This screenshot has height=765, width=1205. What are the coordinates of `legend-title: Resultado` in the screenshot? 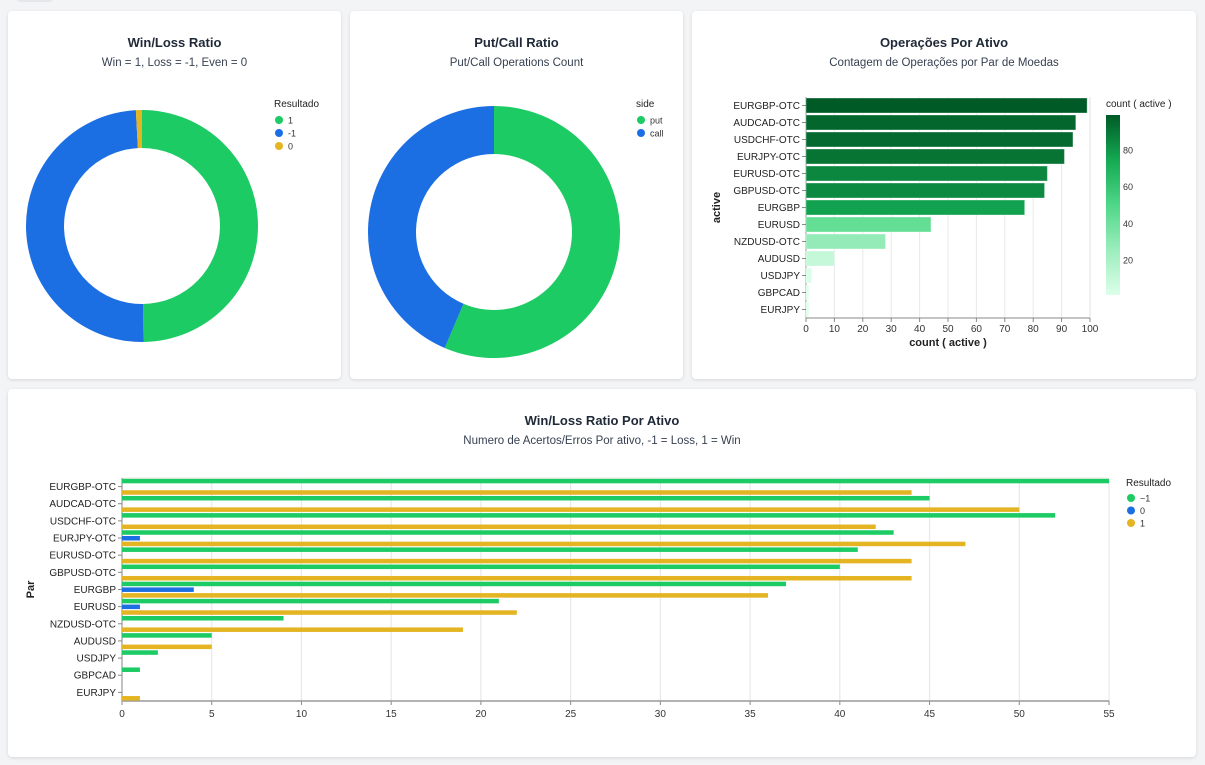 It's located at (296, 104).